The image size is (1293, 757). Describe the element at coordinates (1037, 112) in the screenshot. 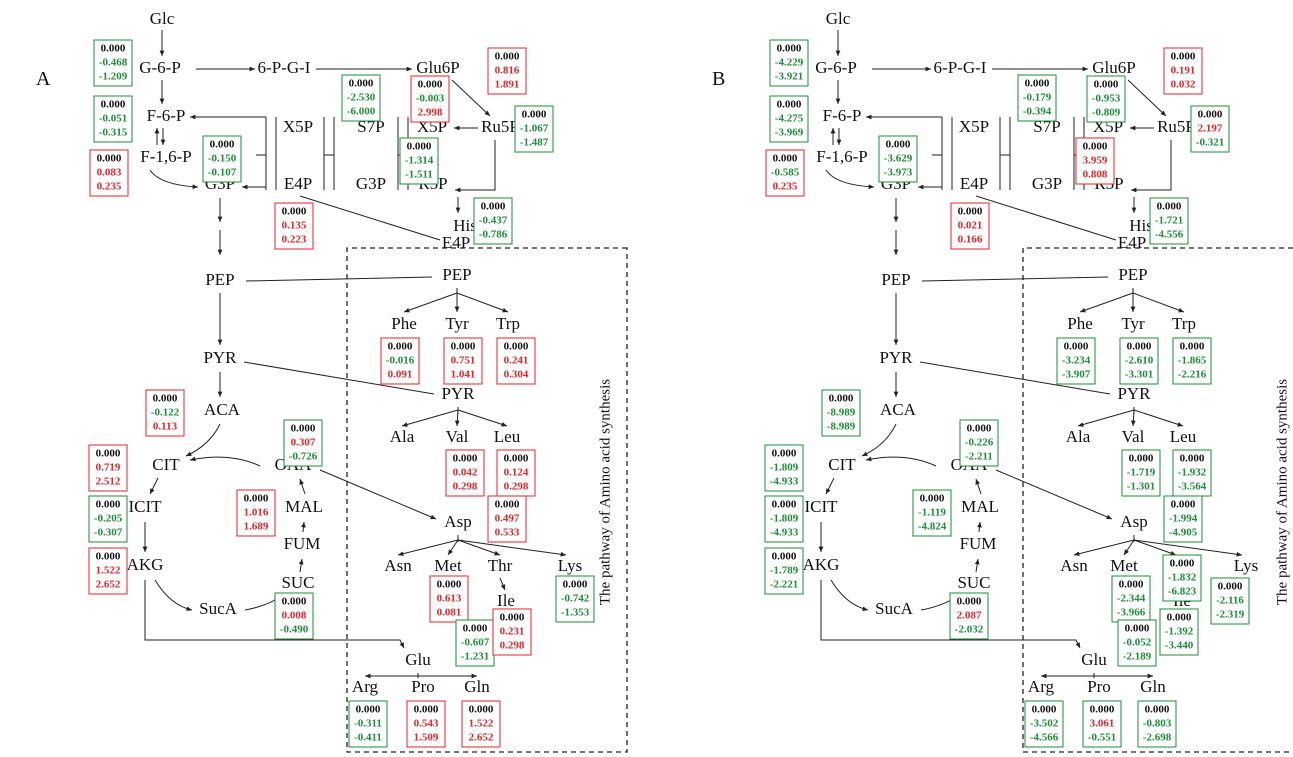

I see `value: -0.394` at that location.